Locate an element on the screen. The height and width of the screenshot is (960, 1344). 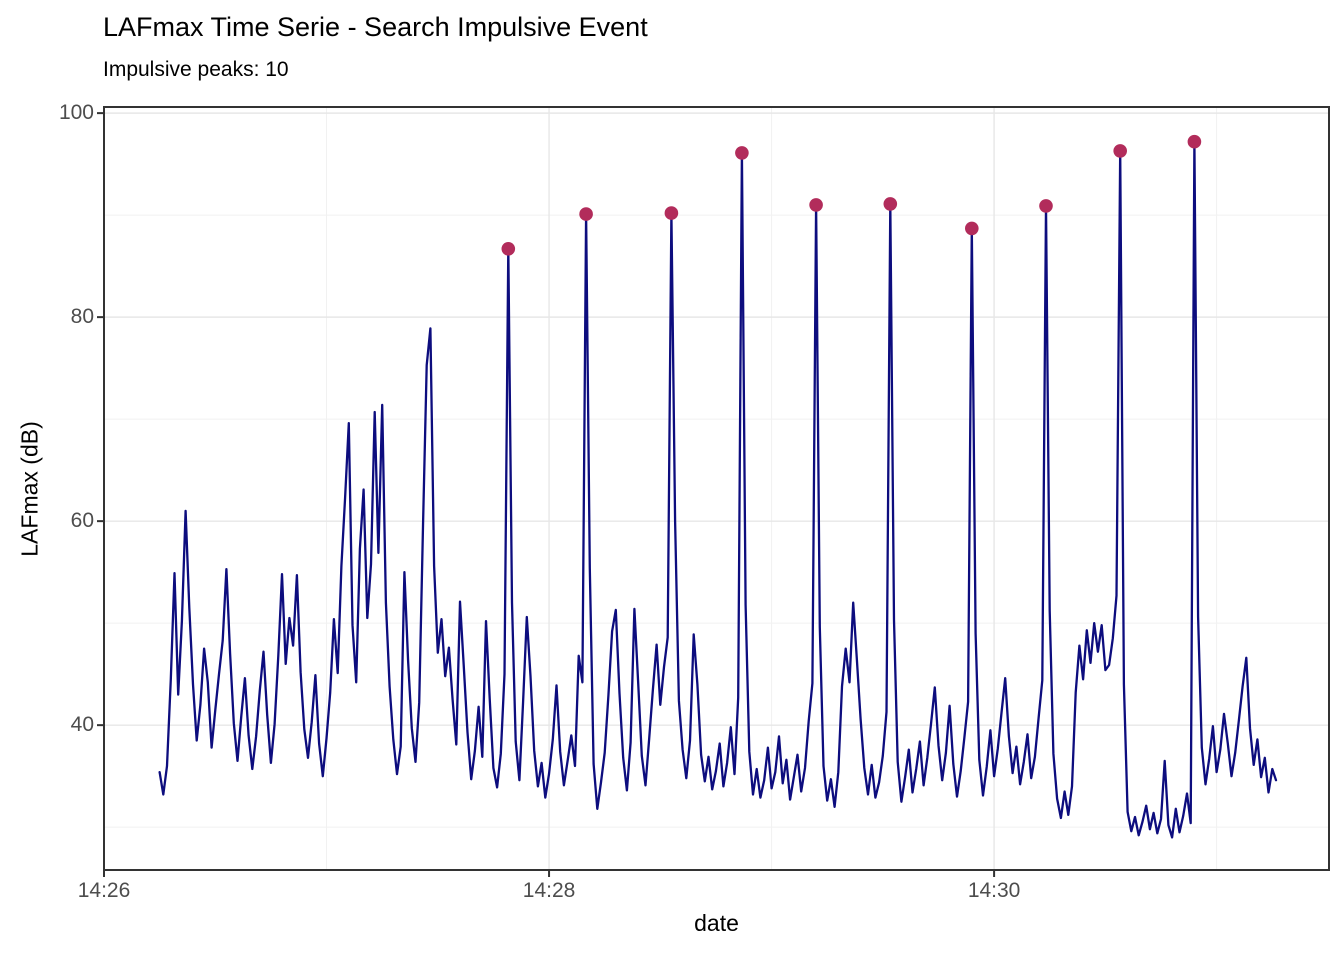
y-tick-label-60: 60 is located at coordinates (82, 521).